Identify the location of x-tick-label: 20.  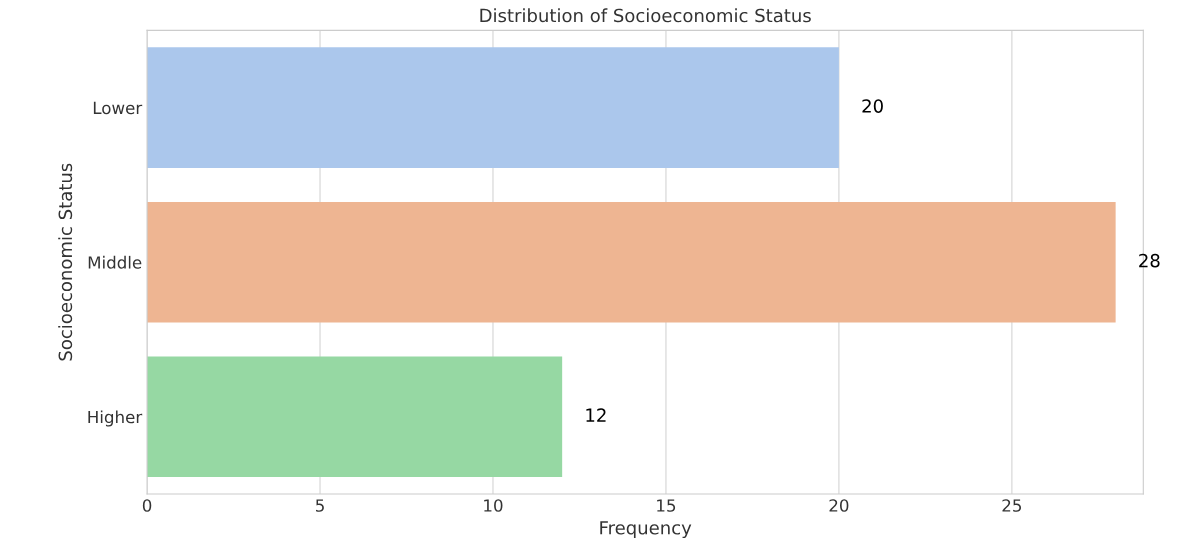
(839, 505).